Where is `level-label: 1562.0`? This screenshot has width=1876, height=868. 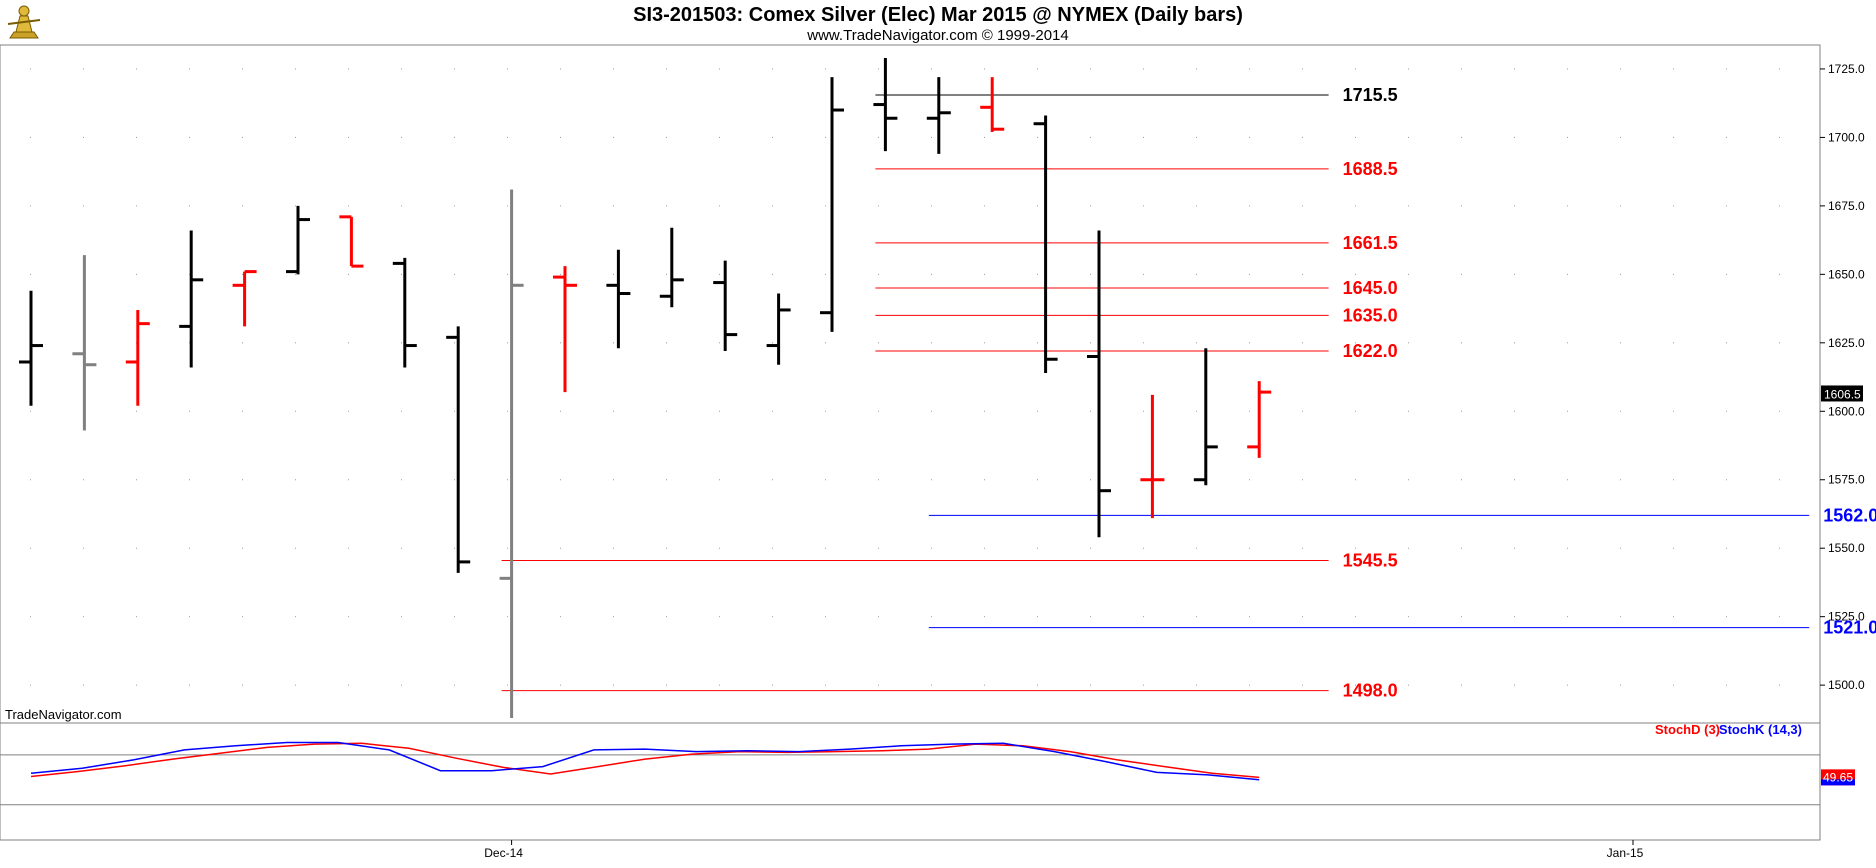
level-label: 1562.0 is located at coordinates (1849, 515).